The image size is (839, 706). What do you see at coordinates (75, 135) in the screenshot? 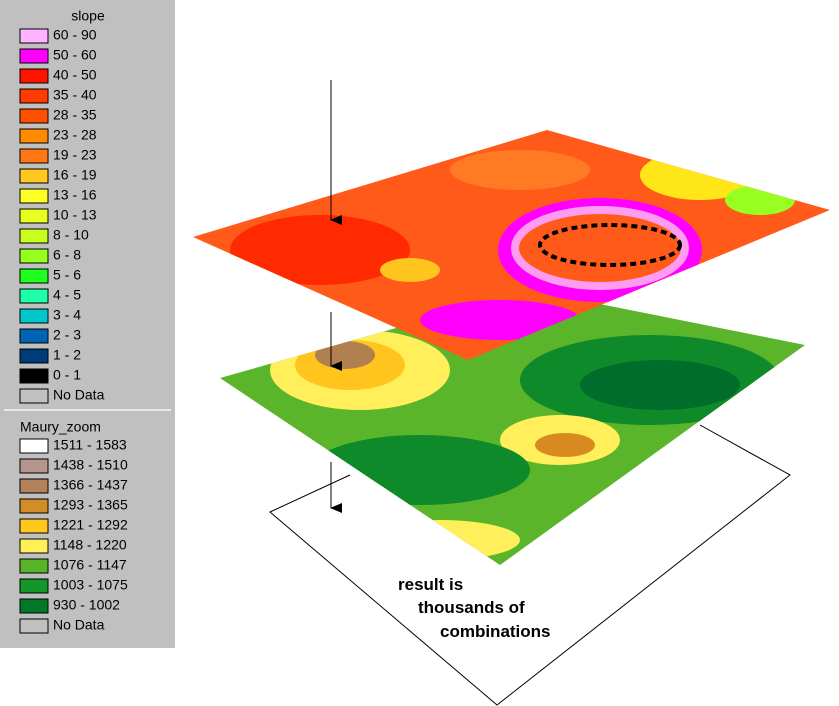
I see `legend-label: 23 - 28` at bounding box center [75, 135].